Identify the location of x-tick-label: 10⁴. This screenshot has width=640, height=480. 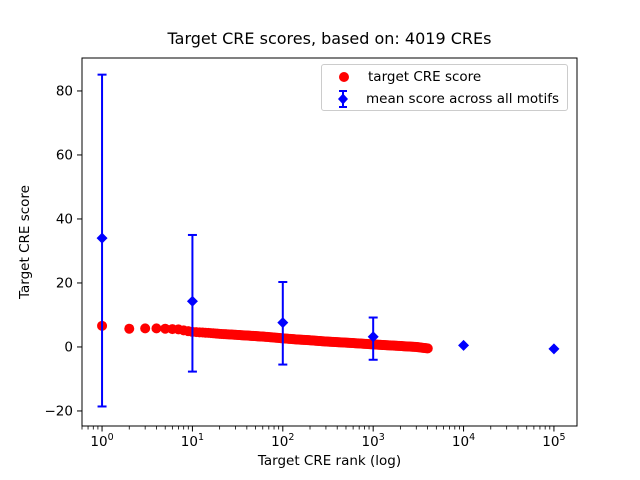
(463, 441).